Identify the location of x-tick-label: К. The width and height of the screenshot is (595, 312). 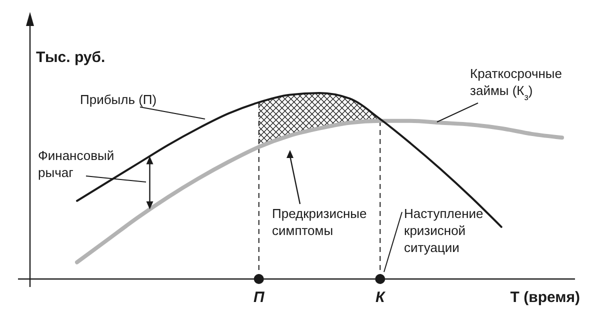
(381, 297).